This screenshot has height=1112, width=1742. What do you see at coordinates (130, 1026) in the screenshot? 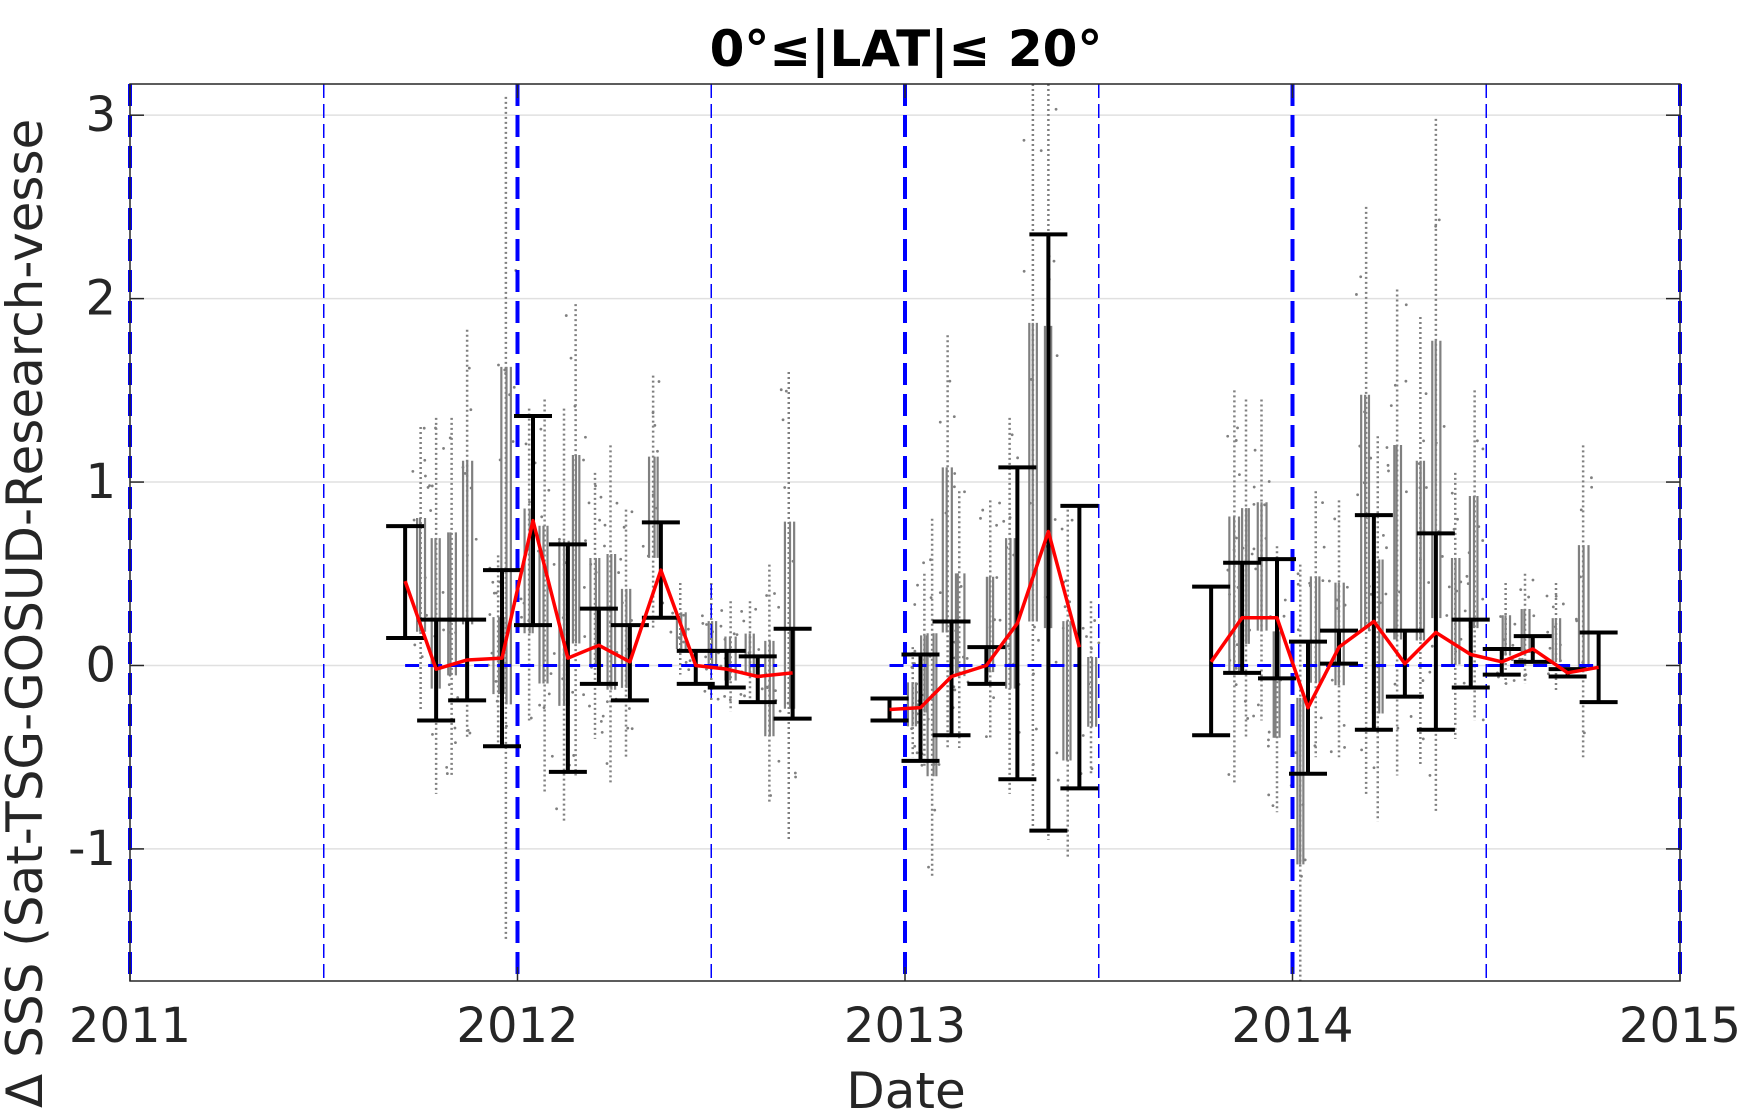
I see `x-tick-label: 2011` at bounding box center [130, 1026].